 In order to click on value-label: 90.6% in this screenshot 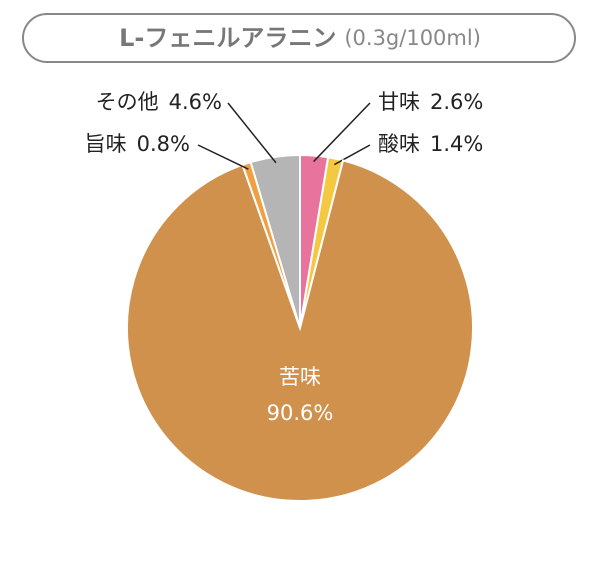, I will do `click(300, 413)`.